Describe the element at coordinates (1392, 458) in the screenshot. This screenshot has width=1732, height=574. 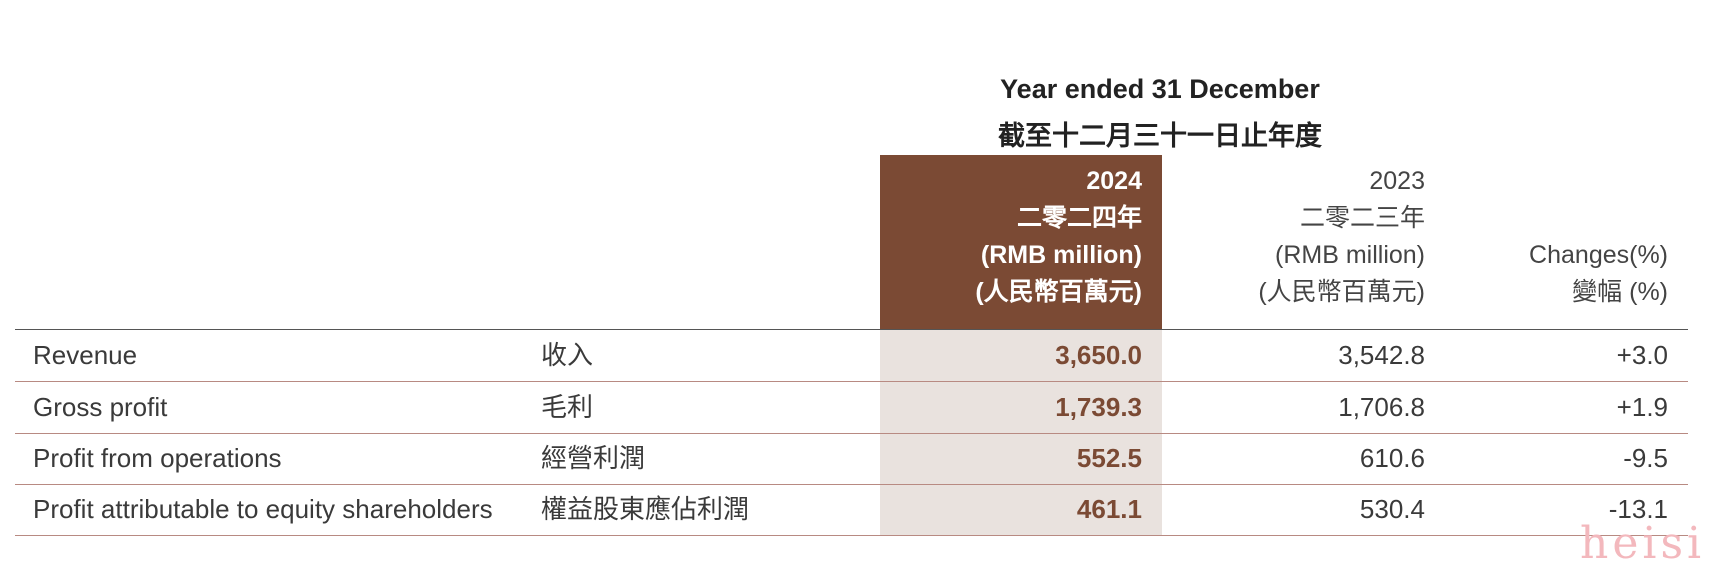
I see `value-2023: 610.6` at that location.